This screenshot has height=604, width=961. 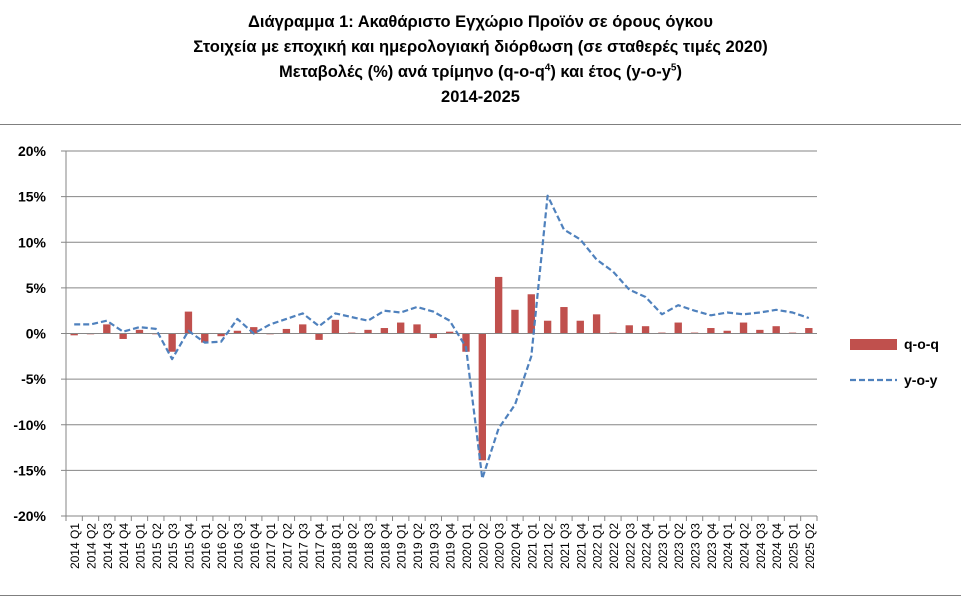 What do you see at coordinates (32, 151) in the screenshot?
I see `y-tick-label: 20%` at bounding box center [32, 151].